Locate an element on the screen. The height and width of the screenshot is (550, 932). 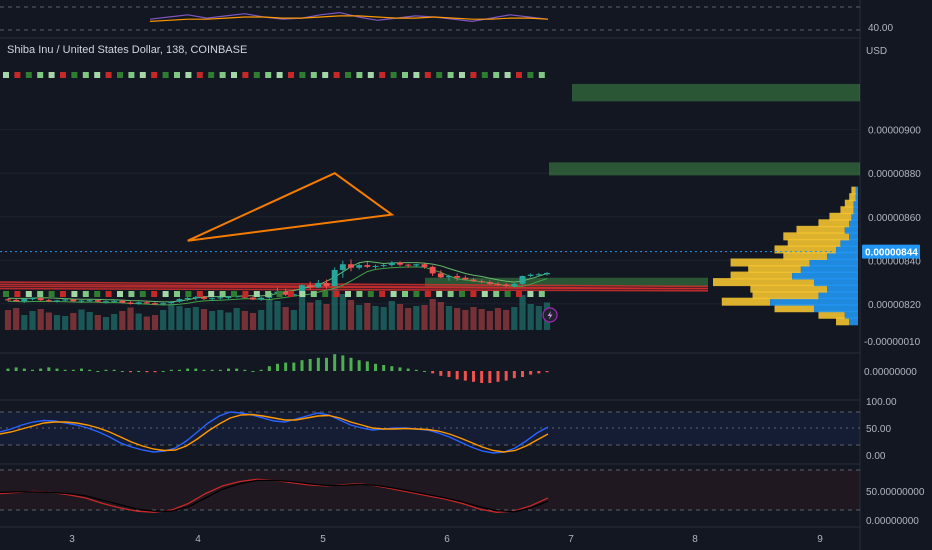
x-tick-label: 8 is located at coordinates (695, 539).